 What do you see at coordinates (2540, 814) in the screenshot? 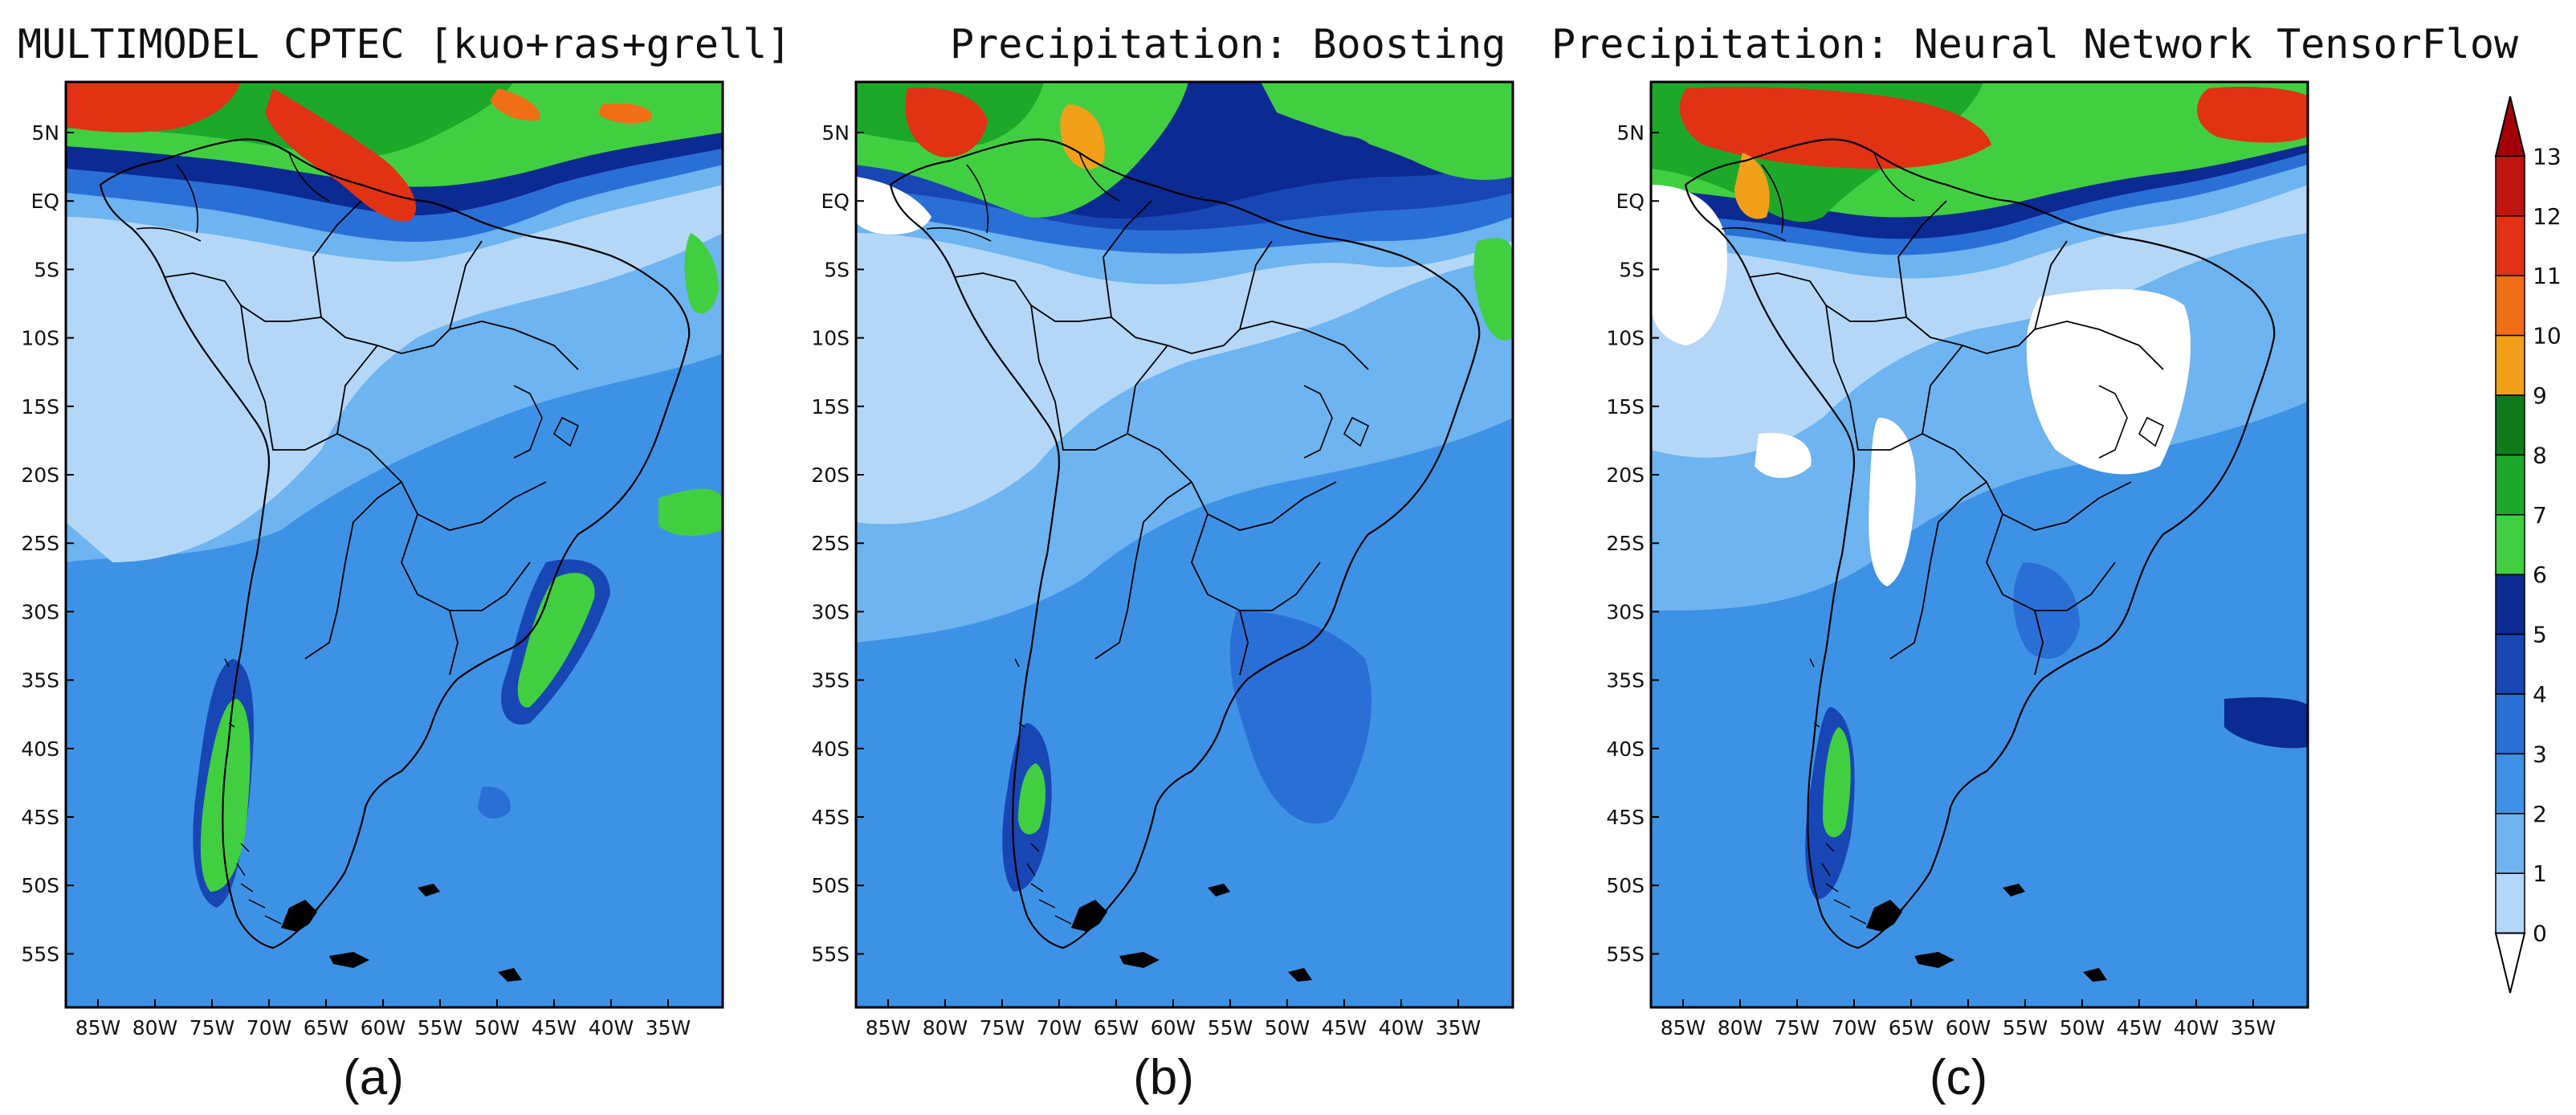
I see `colorbar-label: 2` at bounding box center [2540, 814].